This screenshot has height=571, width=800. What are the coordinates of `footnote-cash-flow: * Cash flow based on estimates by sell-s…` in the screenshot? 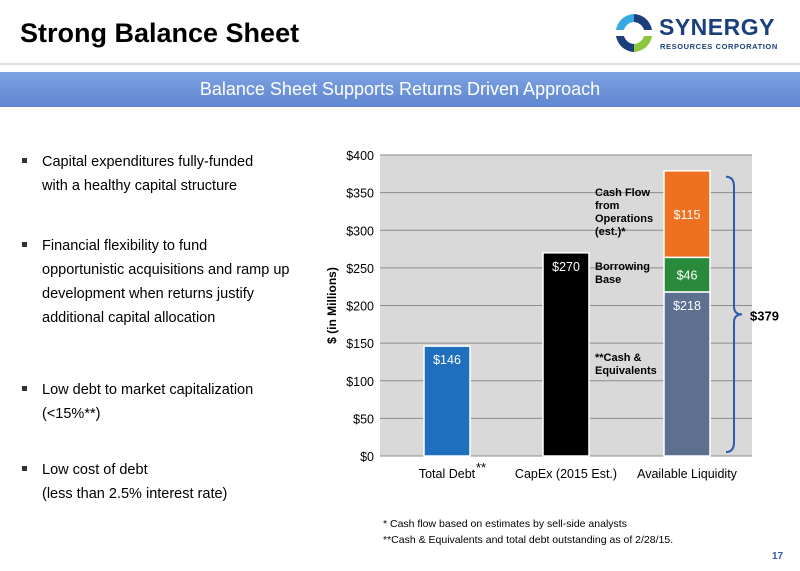 It's located at (505, 524).